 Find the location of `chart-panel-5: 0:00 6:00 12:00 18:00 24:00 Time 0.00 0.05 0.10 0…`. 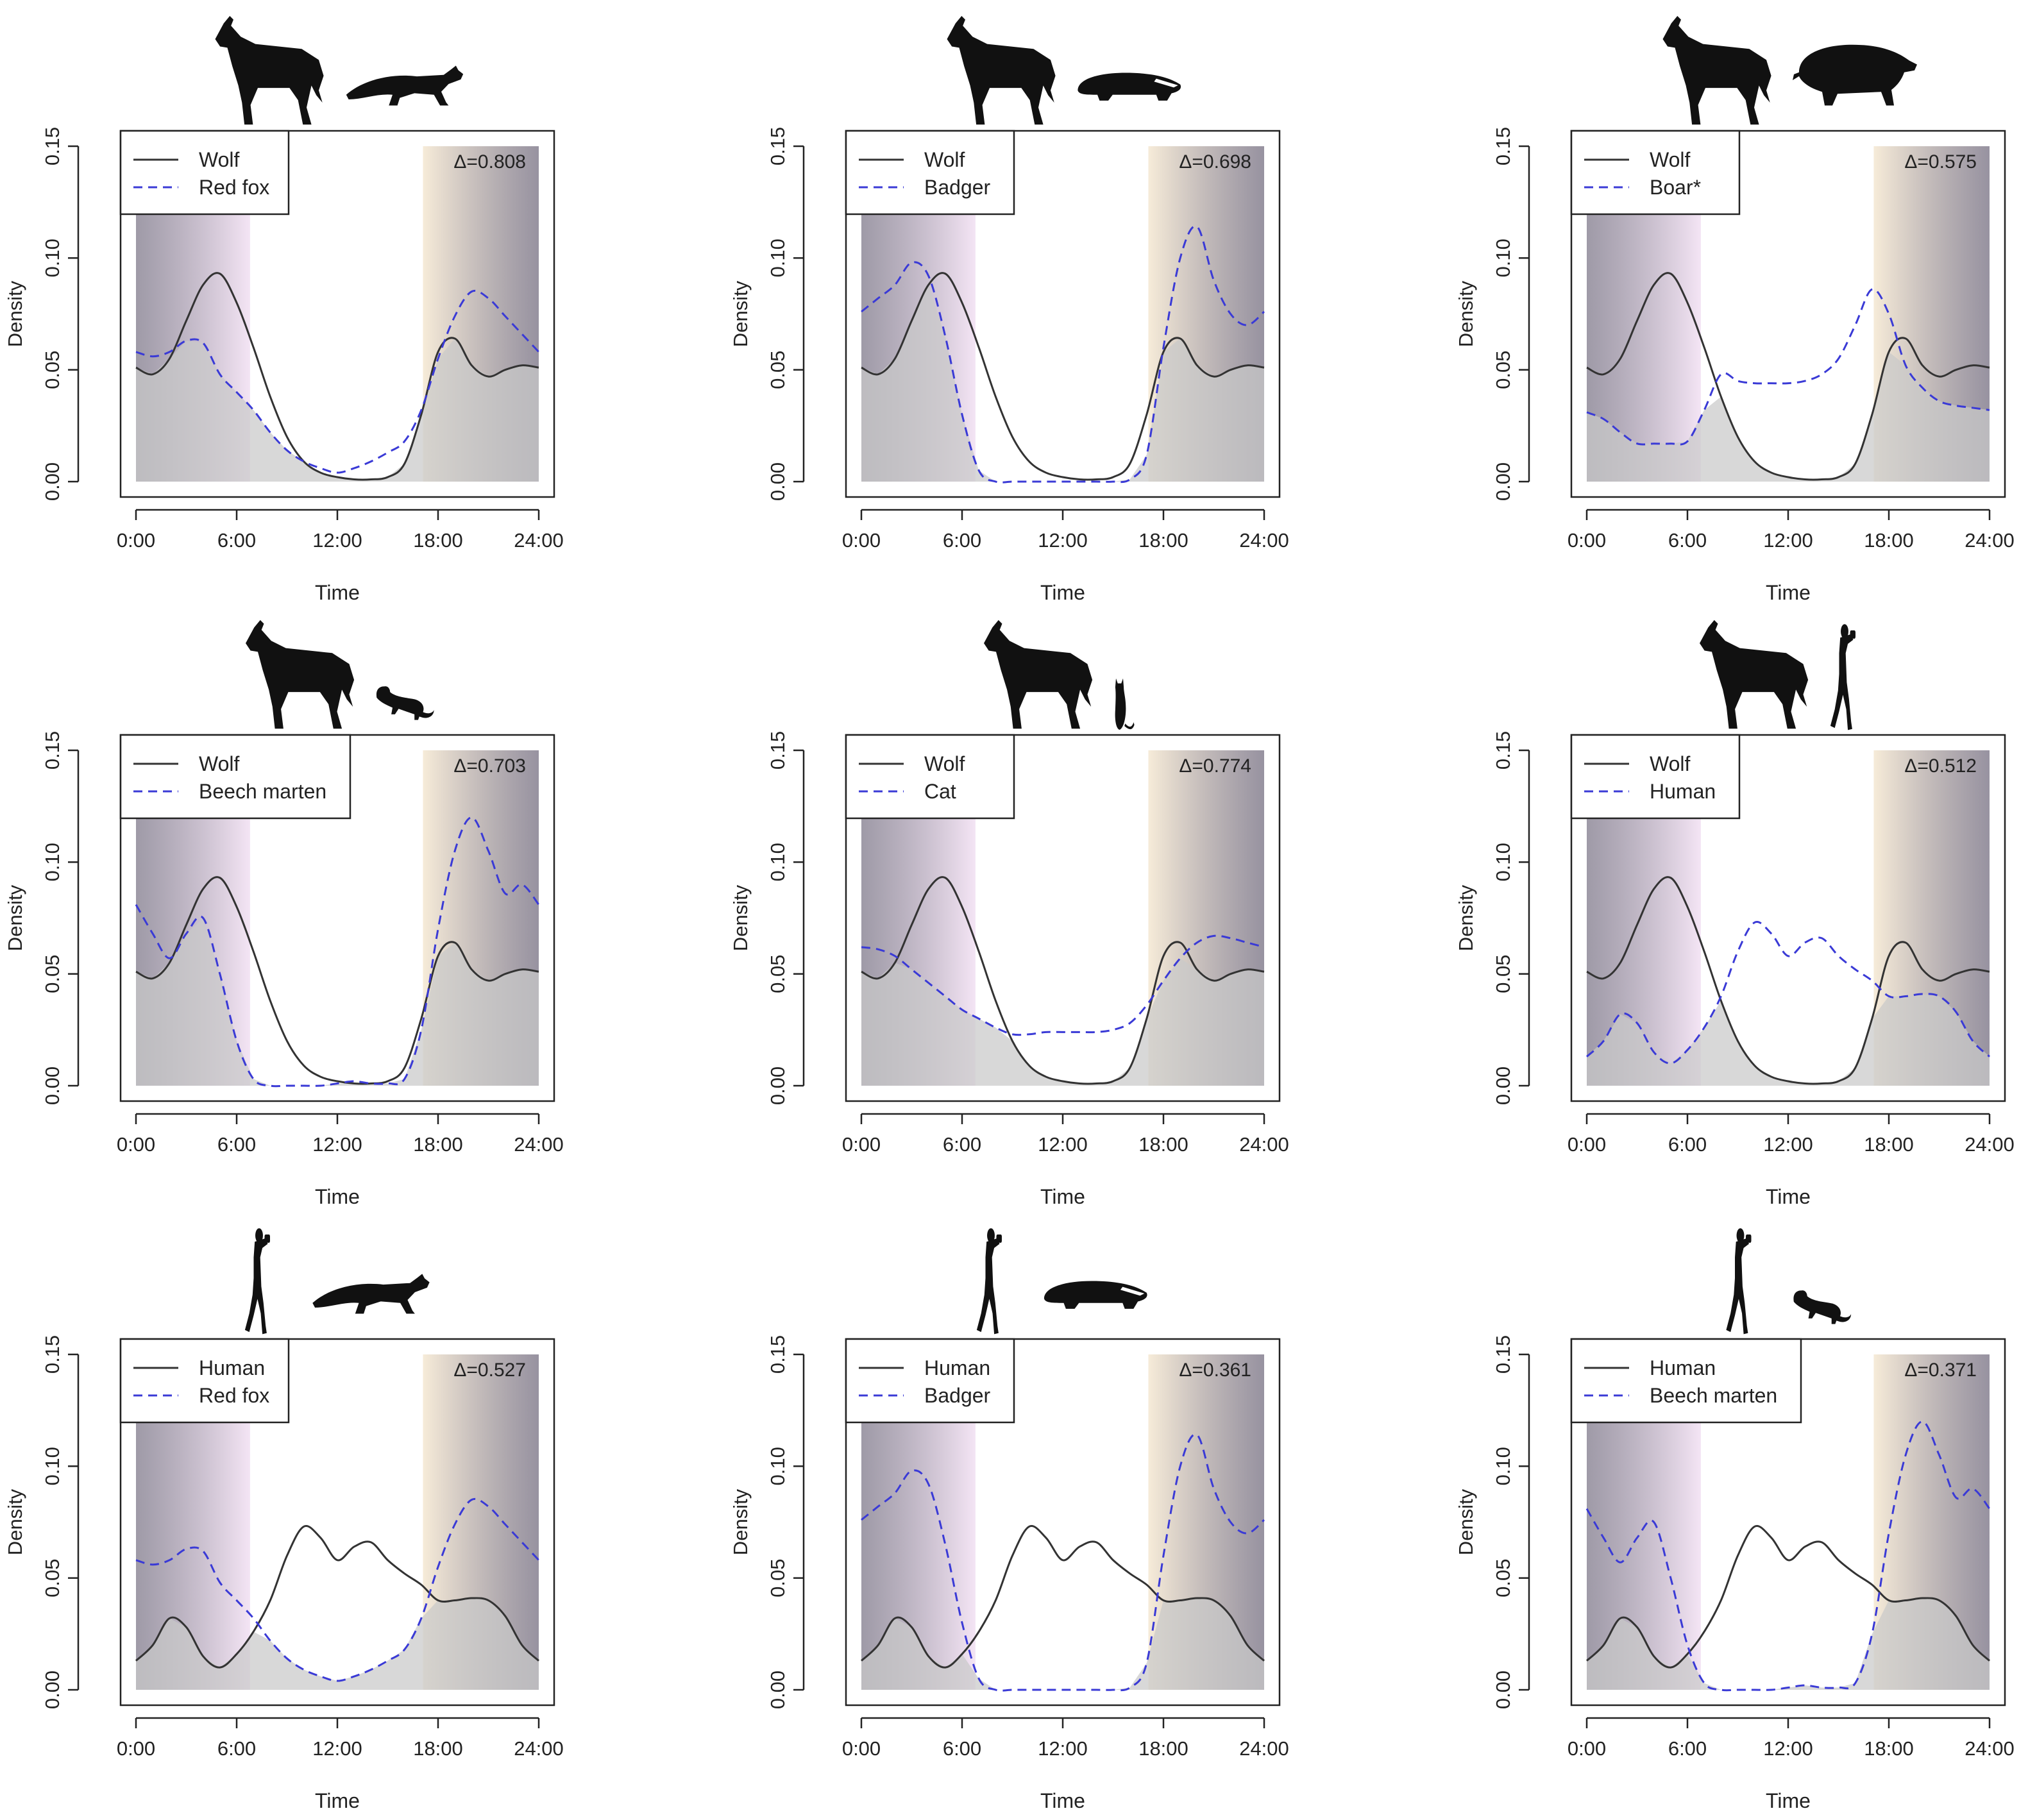

chart-panel-5: 0:00 6:00 12:00 18:00 24:00 Time 0.00 0.05 0.10 0… is located at coordinates (1009, 913).